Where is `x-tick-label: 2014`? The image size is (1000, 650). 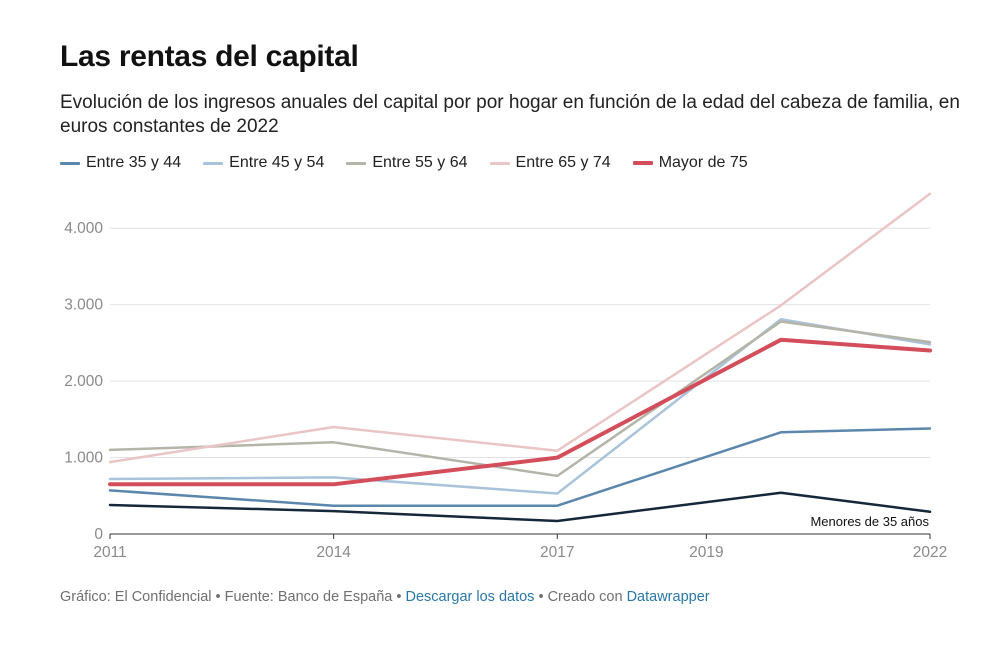
x-tick-label: 2014 is located at coordinates (333, 552).